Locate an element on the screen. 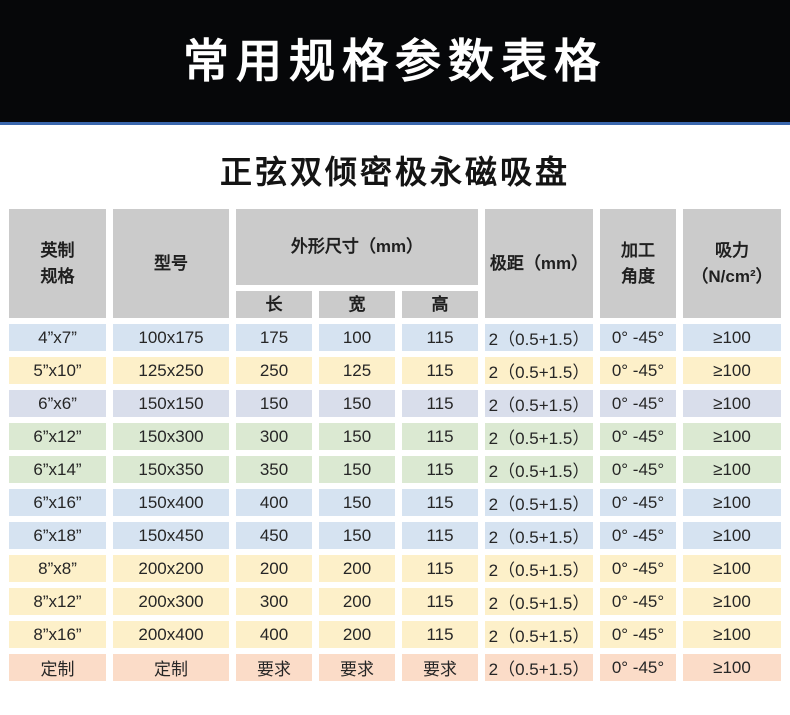 The height and width of the screenshot is (715, 790). header-angle-line2: 角度 is located at coordinates (638, 276).